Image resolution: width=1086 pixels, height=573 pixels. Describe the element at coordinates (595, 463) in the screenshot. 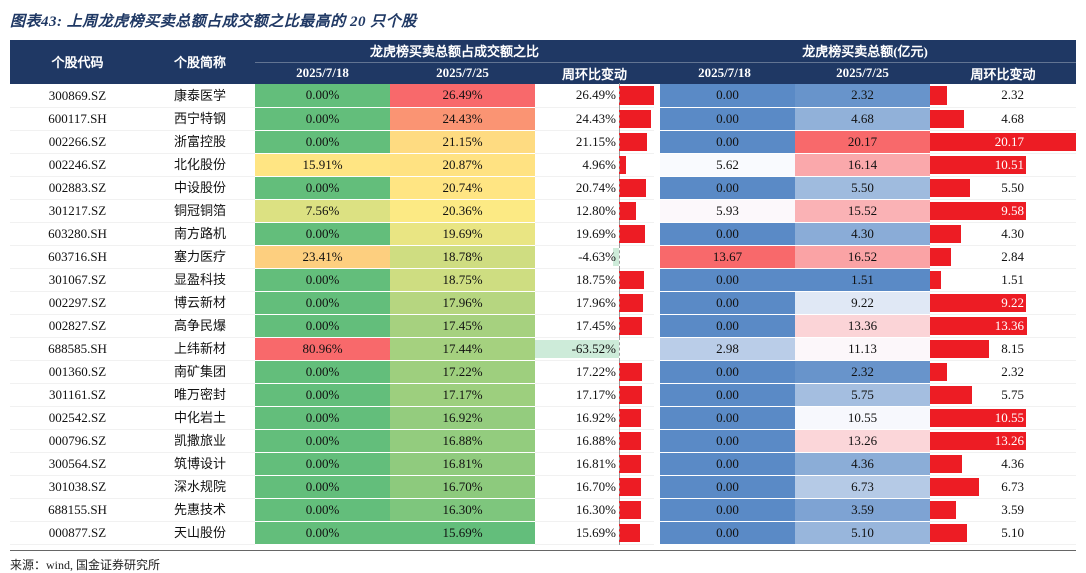

I see `ratio-change-value: 16.81%` at that location.